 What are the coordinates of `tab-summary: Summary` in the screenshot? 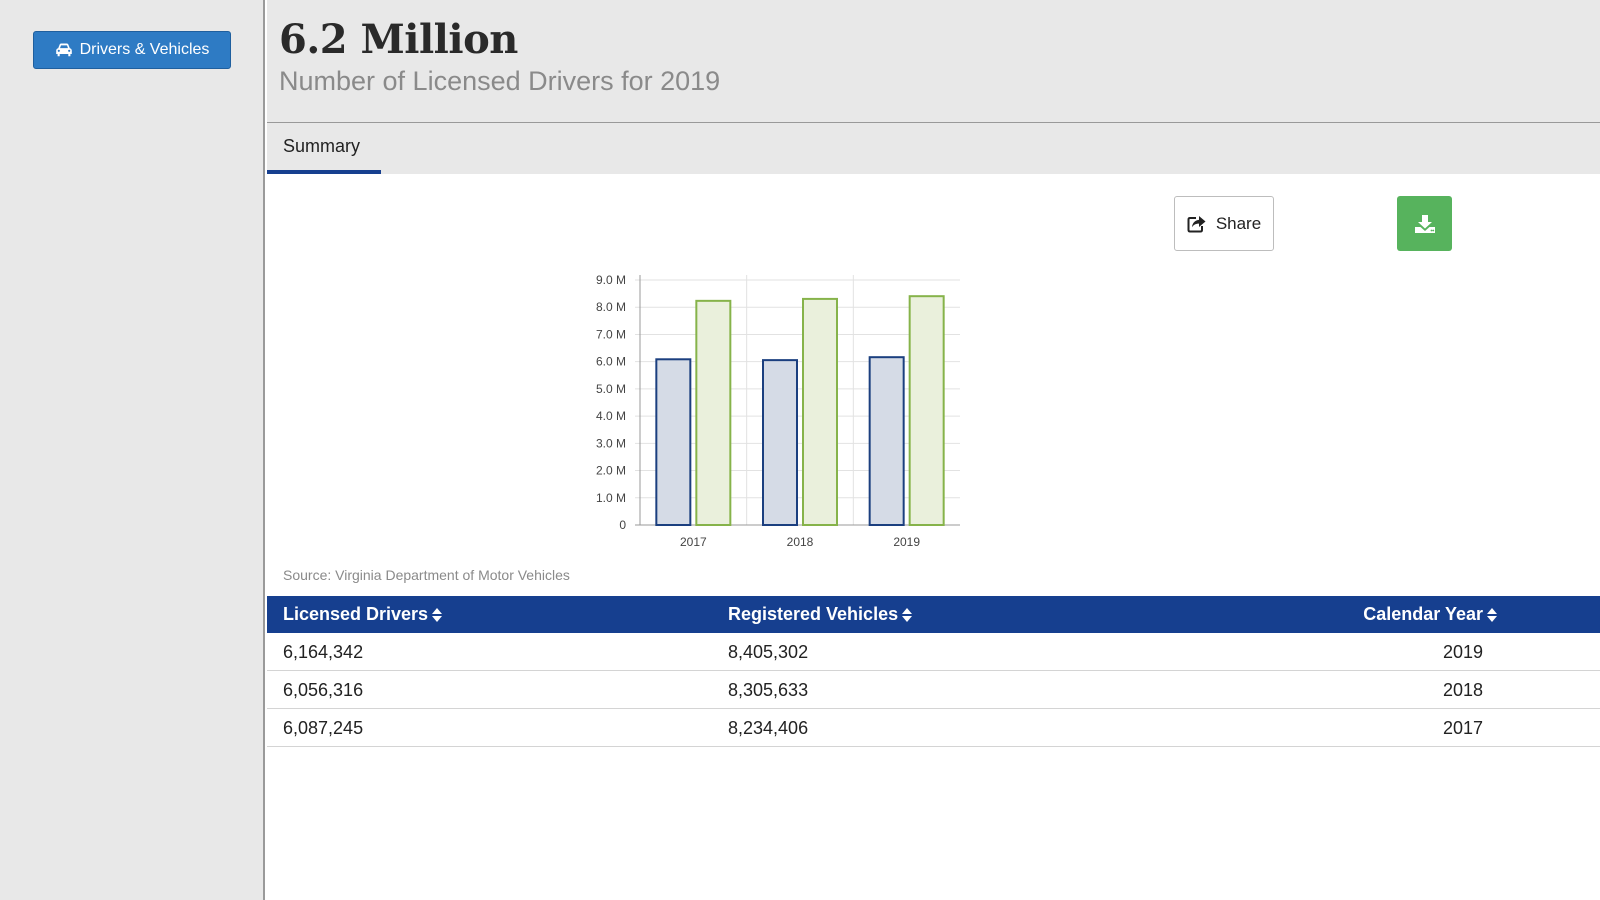 It's located at (324, 148).